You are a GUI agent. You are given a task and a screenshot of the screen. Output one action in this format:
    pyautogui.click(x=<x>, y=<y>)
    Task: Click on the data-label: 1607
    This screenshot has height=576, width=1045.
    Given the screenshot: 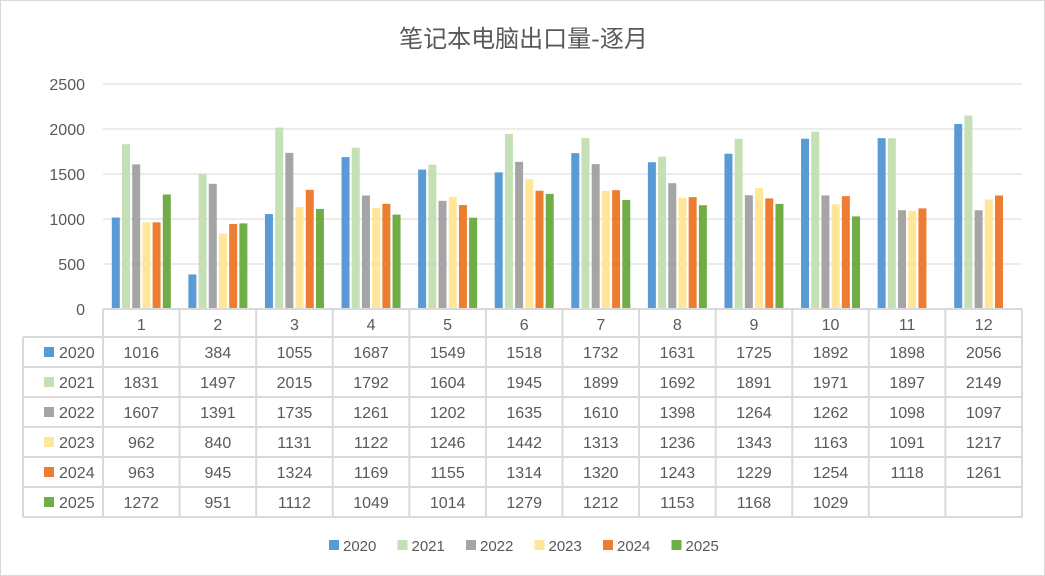 What is the action you would take?
    pyautogui.click(x=141, y=413)
    